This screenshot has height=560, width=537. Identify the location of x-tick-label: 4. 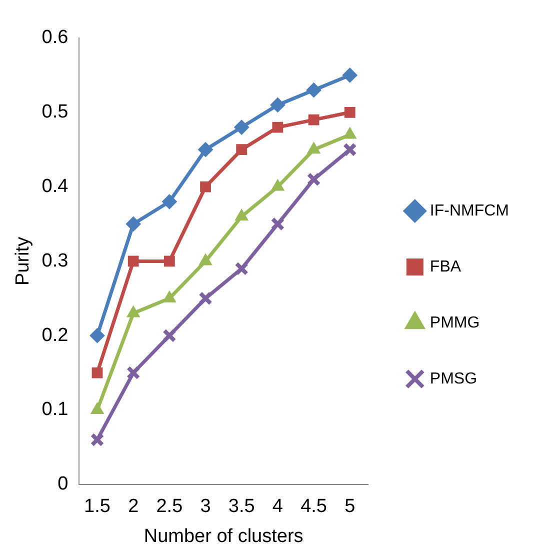
(278, 507).